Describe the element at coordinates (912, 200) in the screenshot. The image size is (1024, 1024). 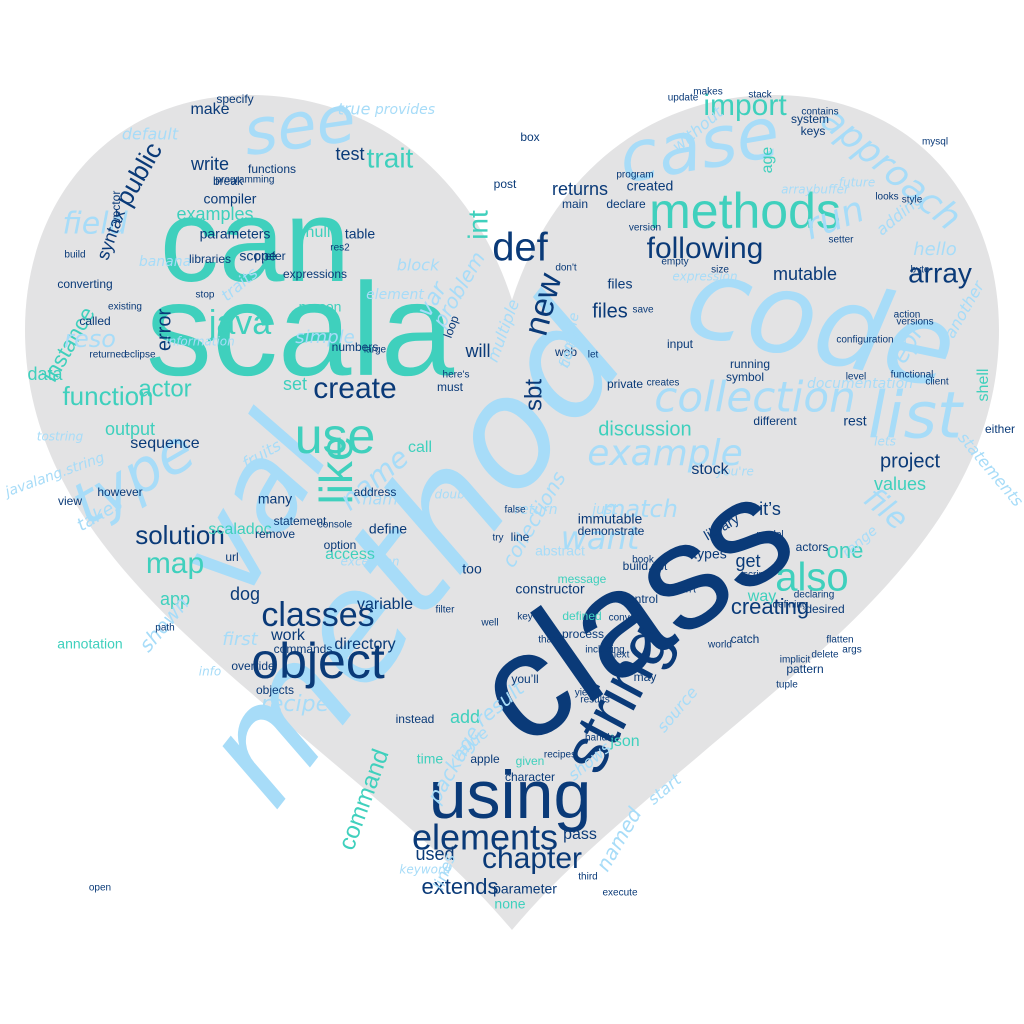
I see `word-style: style` at that location.